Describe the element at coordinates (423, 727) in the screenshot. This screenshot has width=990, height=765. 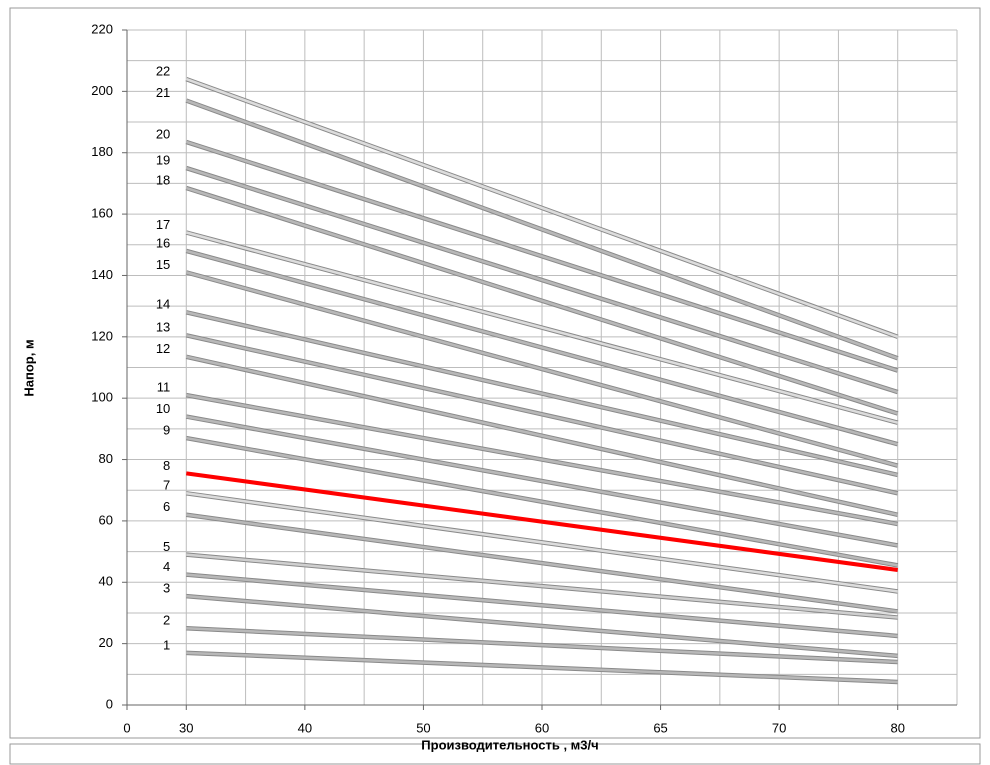
I see `x-tick-label: 50` at that location.